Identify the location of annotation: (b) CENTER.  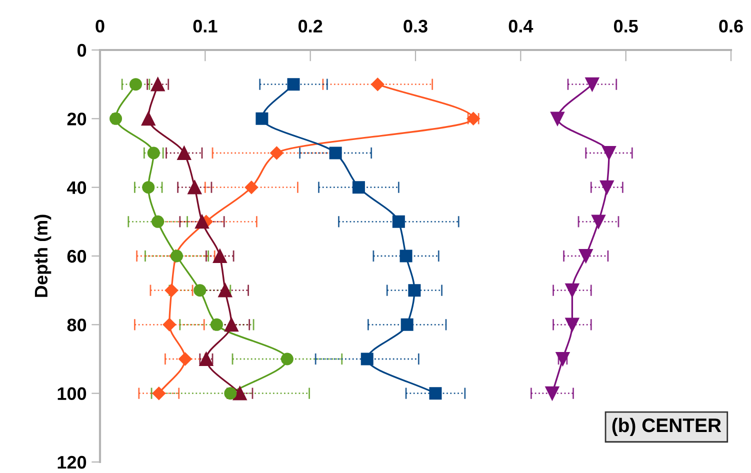
(667, 427).